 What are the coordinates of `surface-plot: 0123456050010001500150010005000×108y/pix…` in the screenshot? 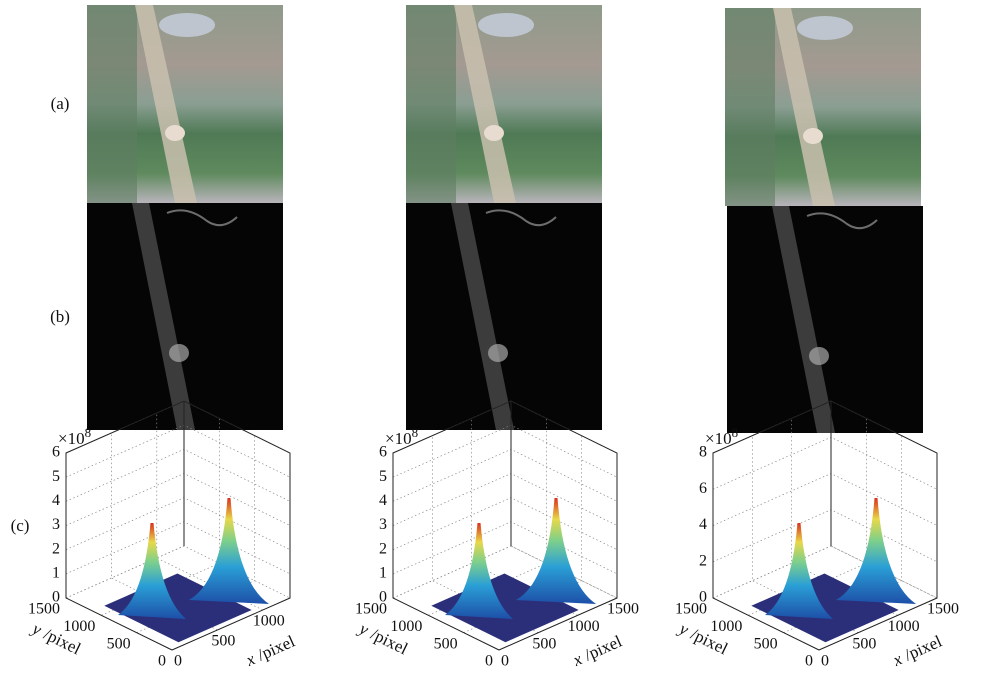 It's located at (497, 535).